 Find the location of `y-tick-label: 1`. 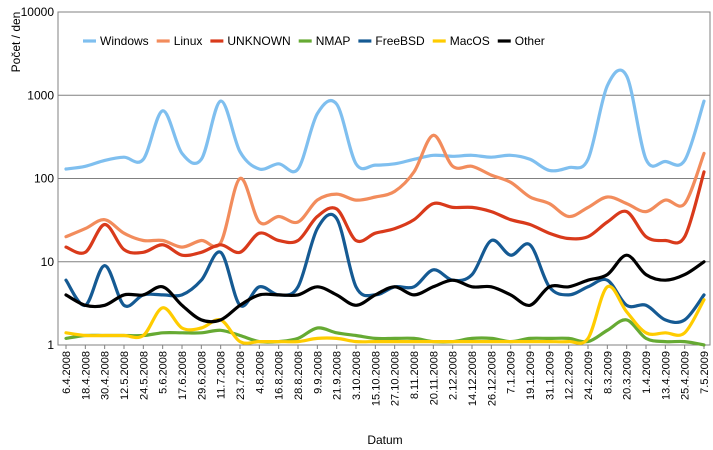

y-tick-label: 1 is located at coordinates (50, 345).